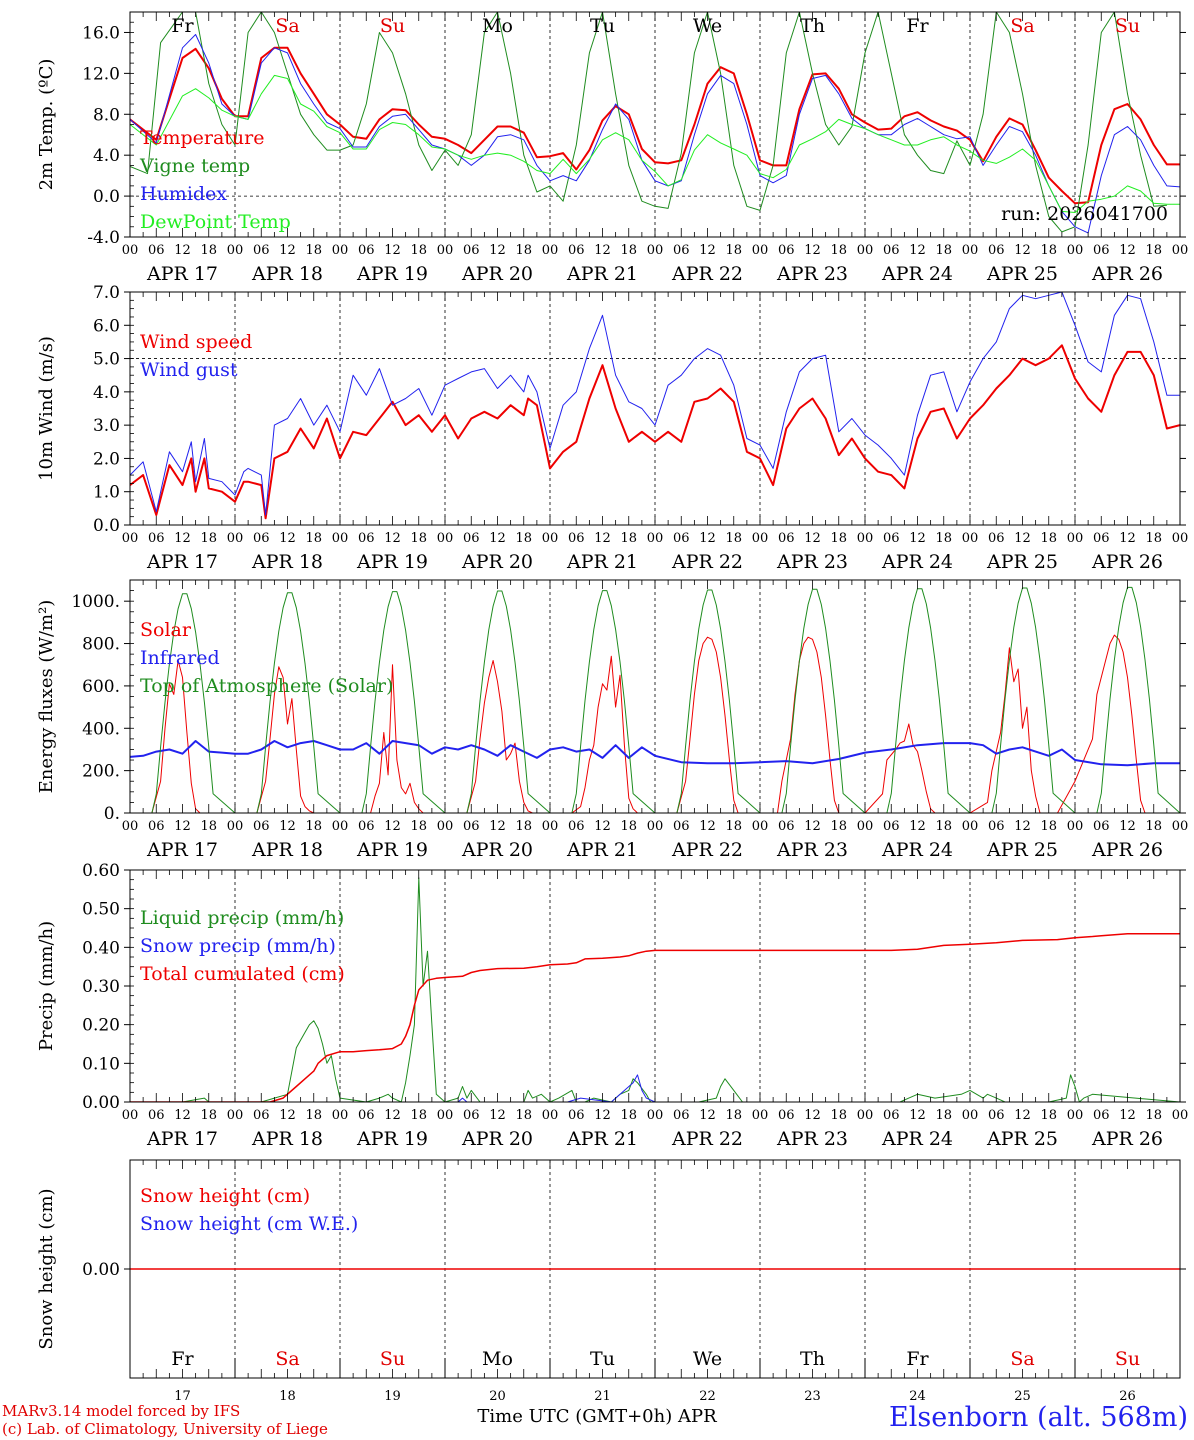 The height and width of the screenshot is (1440, 1194). What do you see at coordinates (497, 274) in the screenshot?
I see `x-day-label: APR 20` at bounding box center [497, 274].